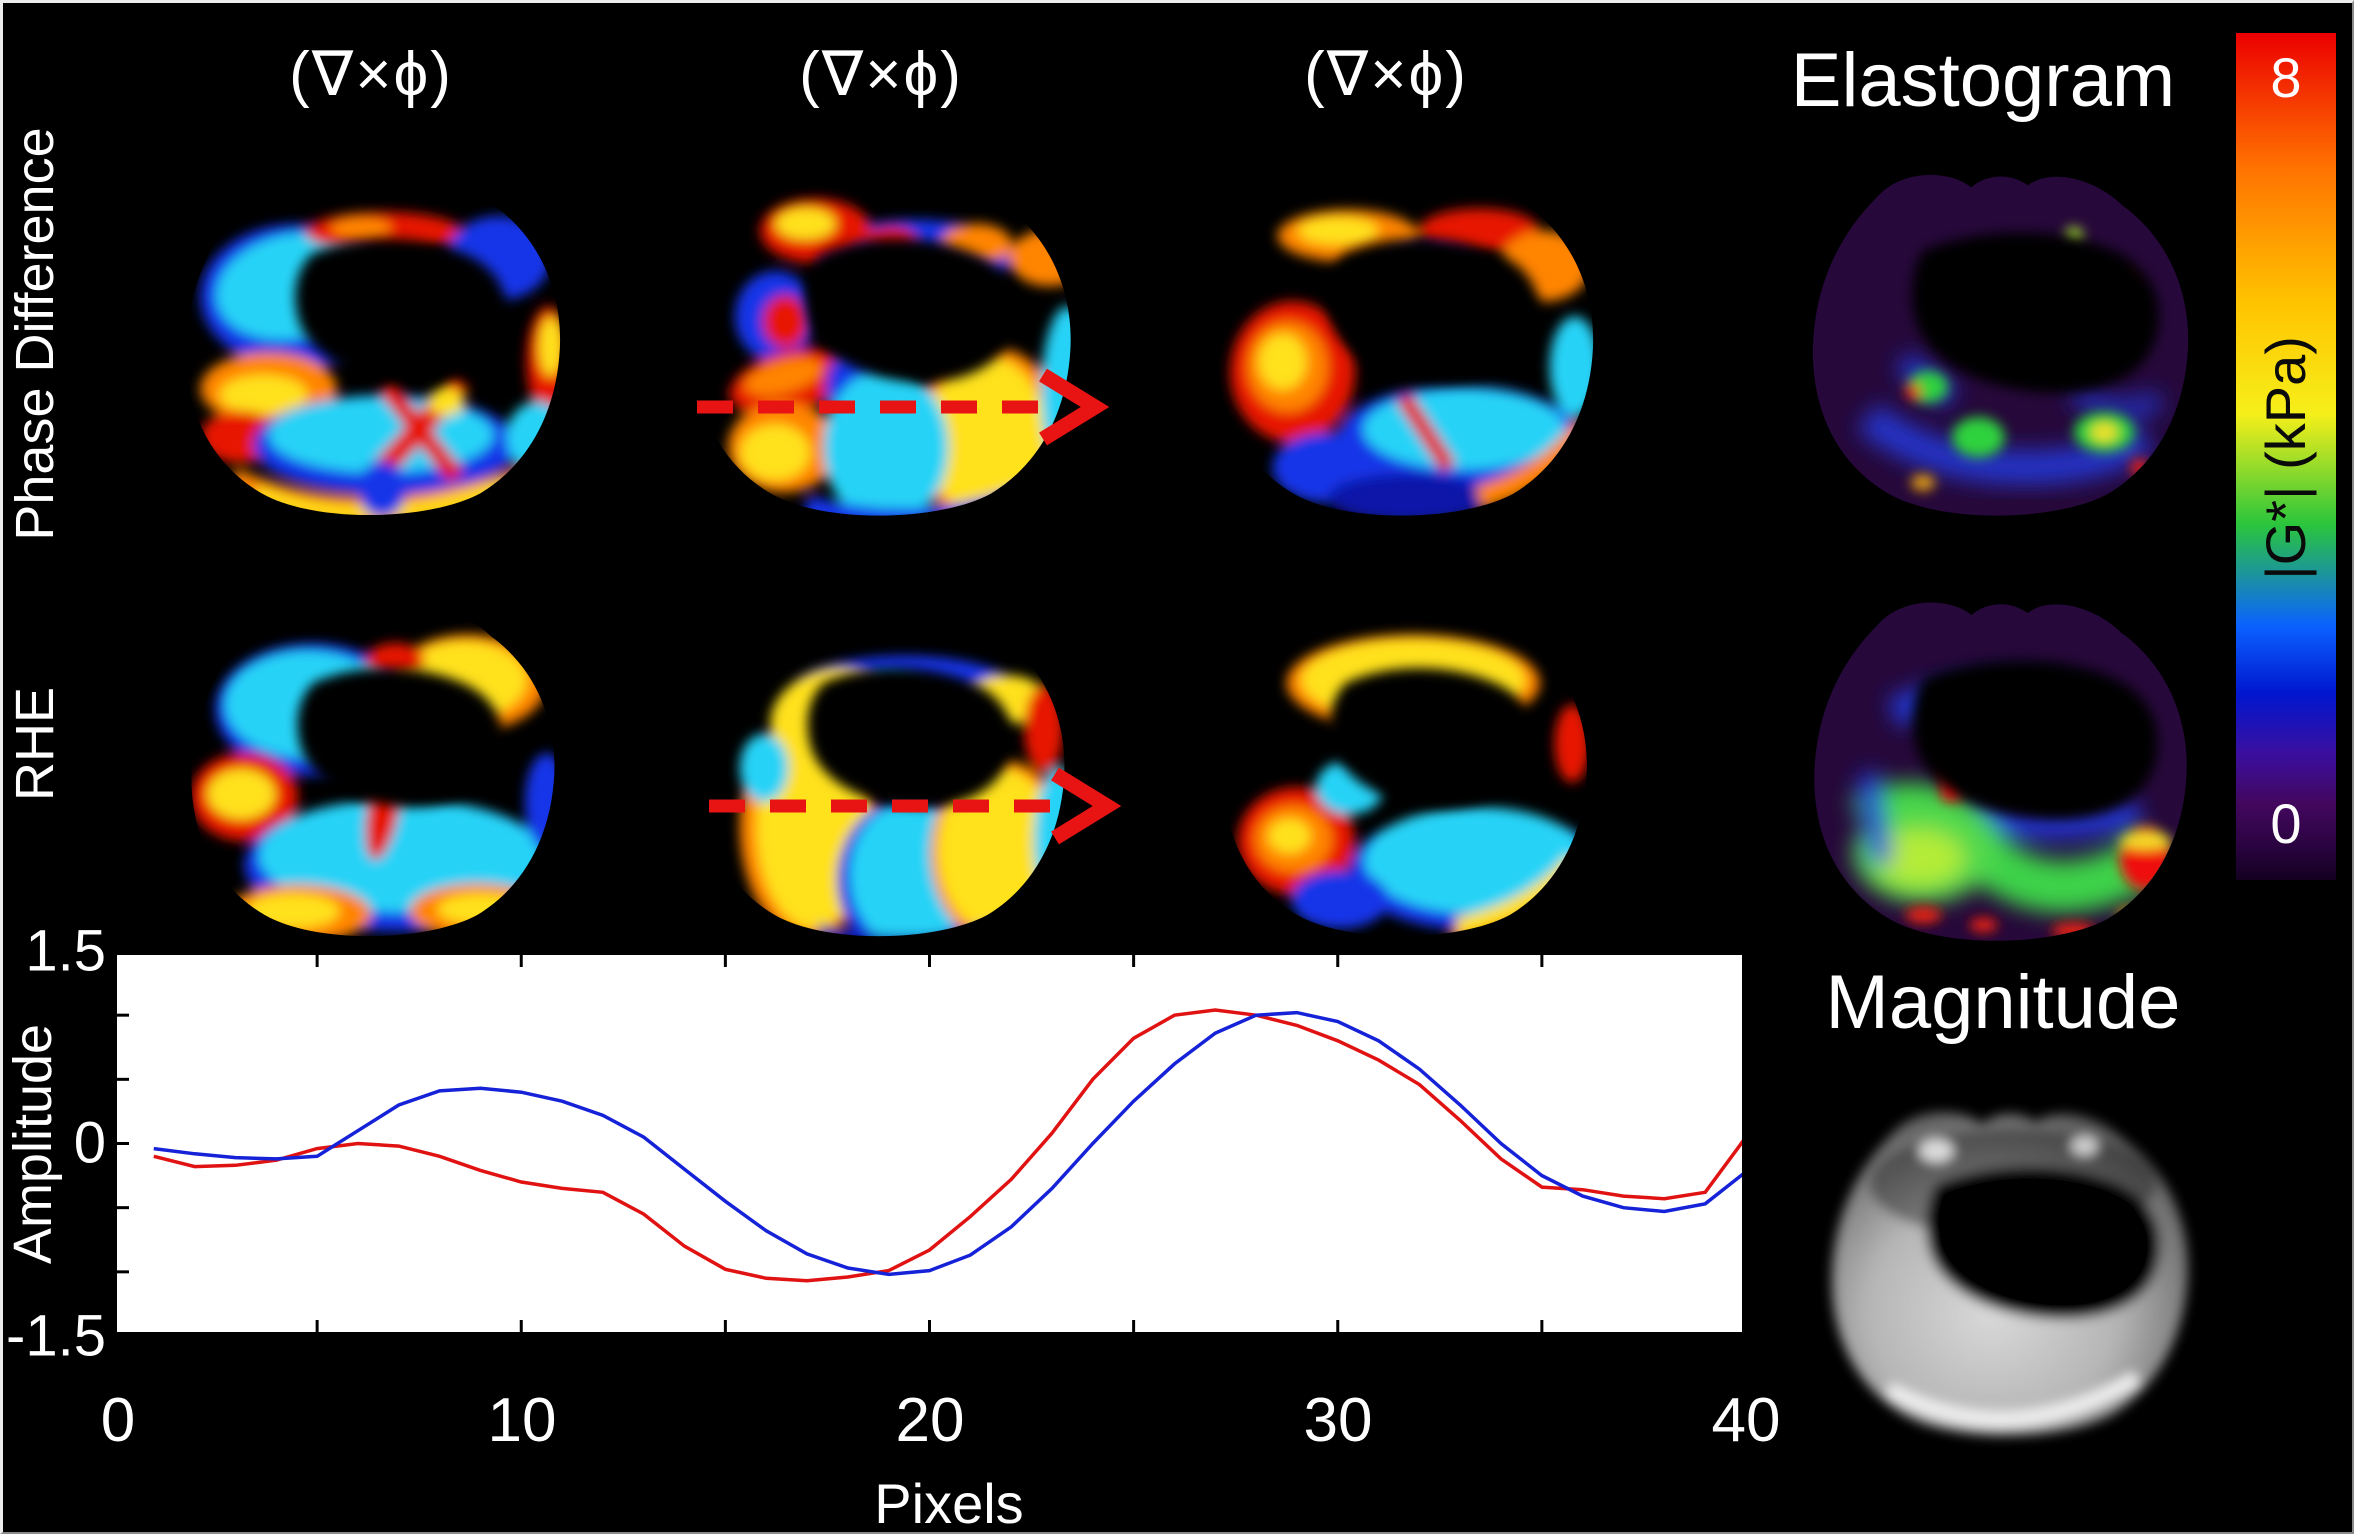 The width and height of the screenshot is (2354, 1534). Describe the element at coordinates (930, 1420) in the screenshot. I see `xtick-20: 20` at that location.